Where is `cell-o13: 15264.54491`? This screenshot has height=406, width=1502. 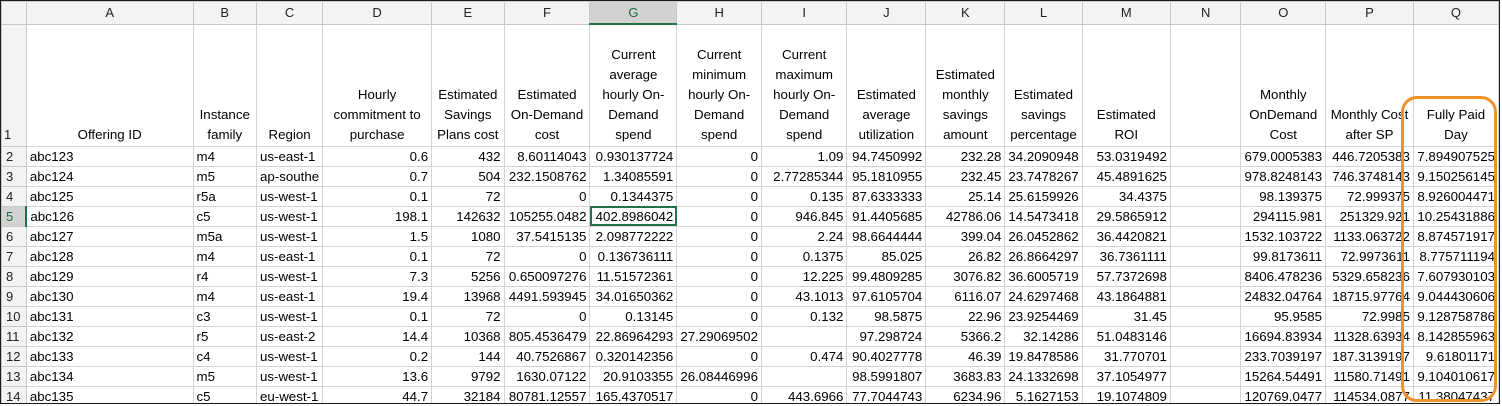 cell-o13: 15264.54491 is located at coordinates (1283, 376).